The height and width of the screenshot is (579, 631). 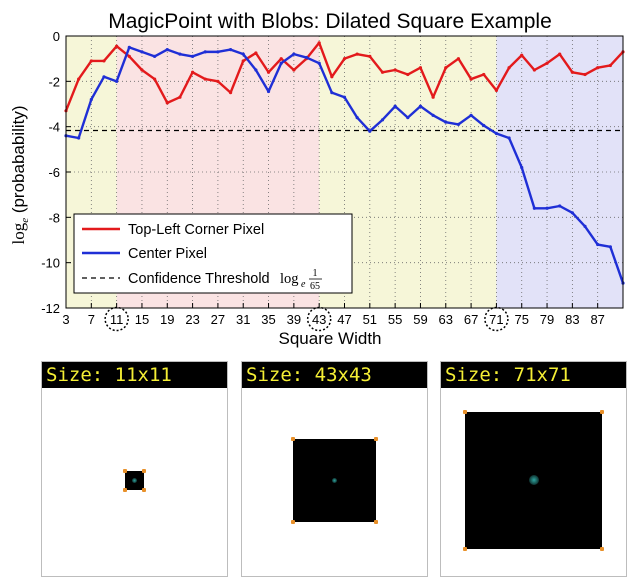 I want to click on y-tick-label-3: -6, so click(x=54, y=172).